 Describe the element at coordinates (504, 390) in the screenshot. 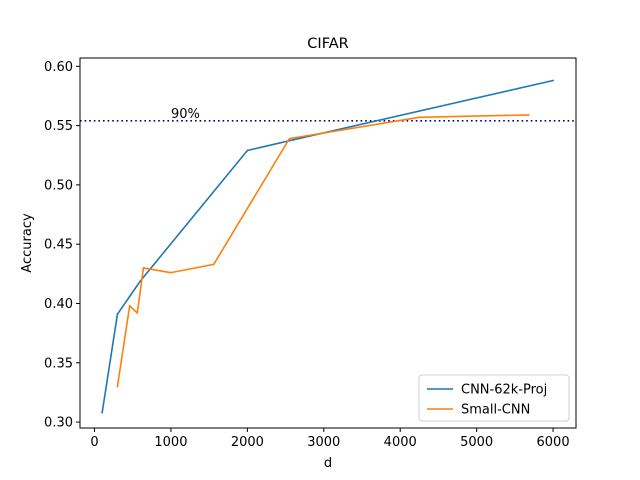

I see `legend-label: CNN-62k-Proj` at that location.